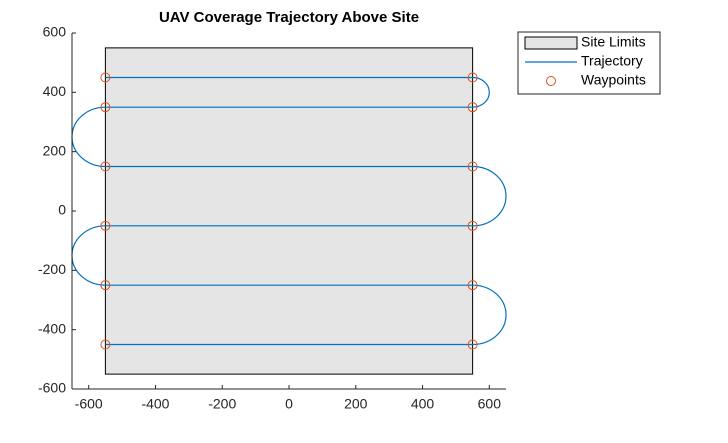 The width and height of the screenshot is (728, 443). I want to click on legend: Site Limits Trajectory Waypoints, so click(589, 63).